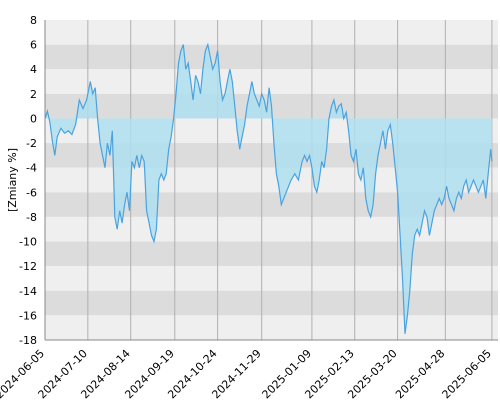 This screenshot has width=500, height=400. Describe the element at coordinates (31, 143) in the screenshot. I see `y-tick-label: -2` at that location.